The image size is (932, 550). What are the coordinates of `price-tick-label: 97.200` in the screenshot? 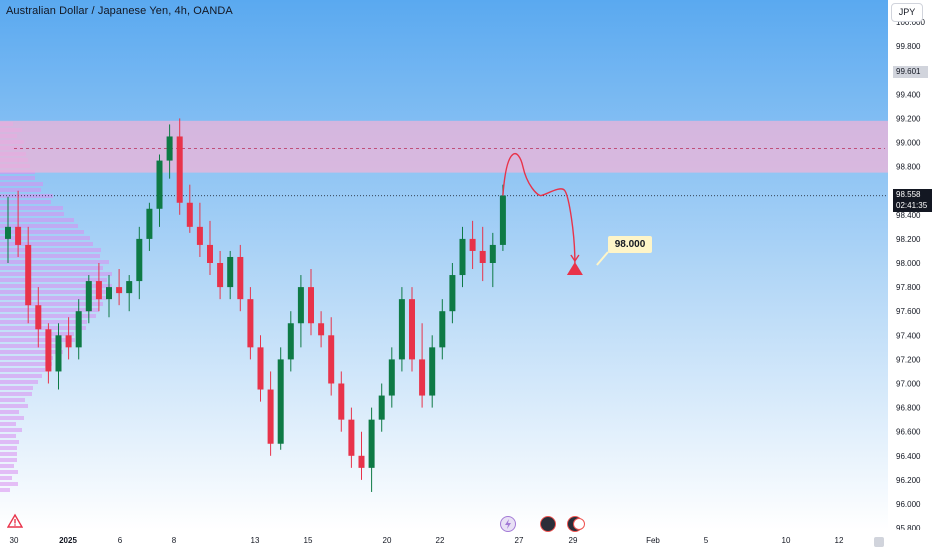 It's located at (908, 359).